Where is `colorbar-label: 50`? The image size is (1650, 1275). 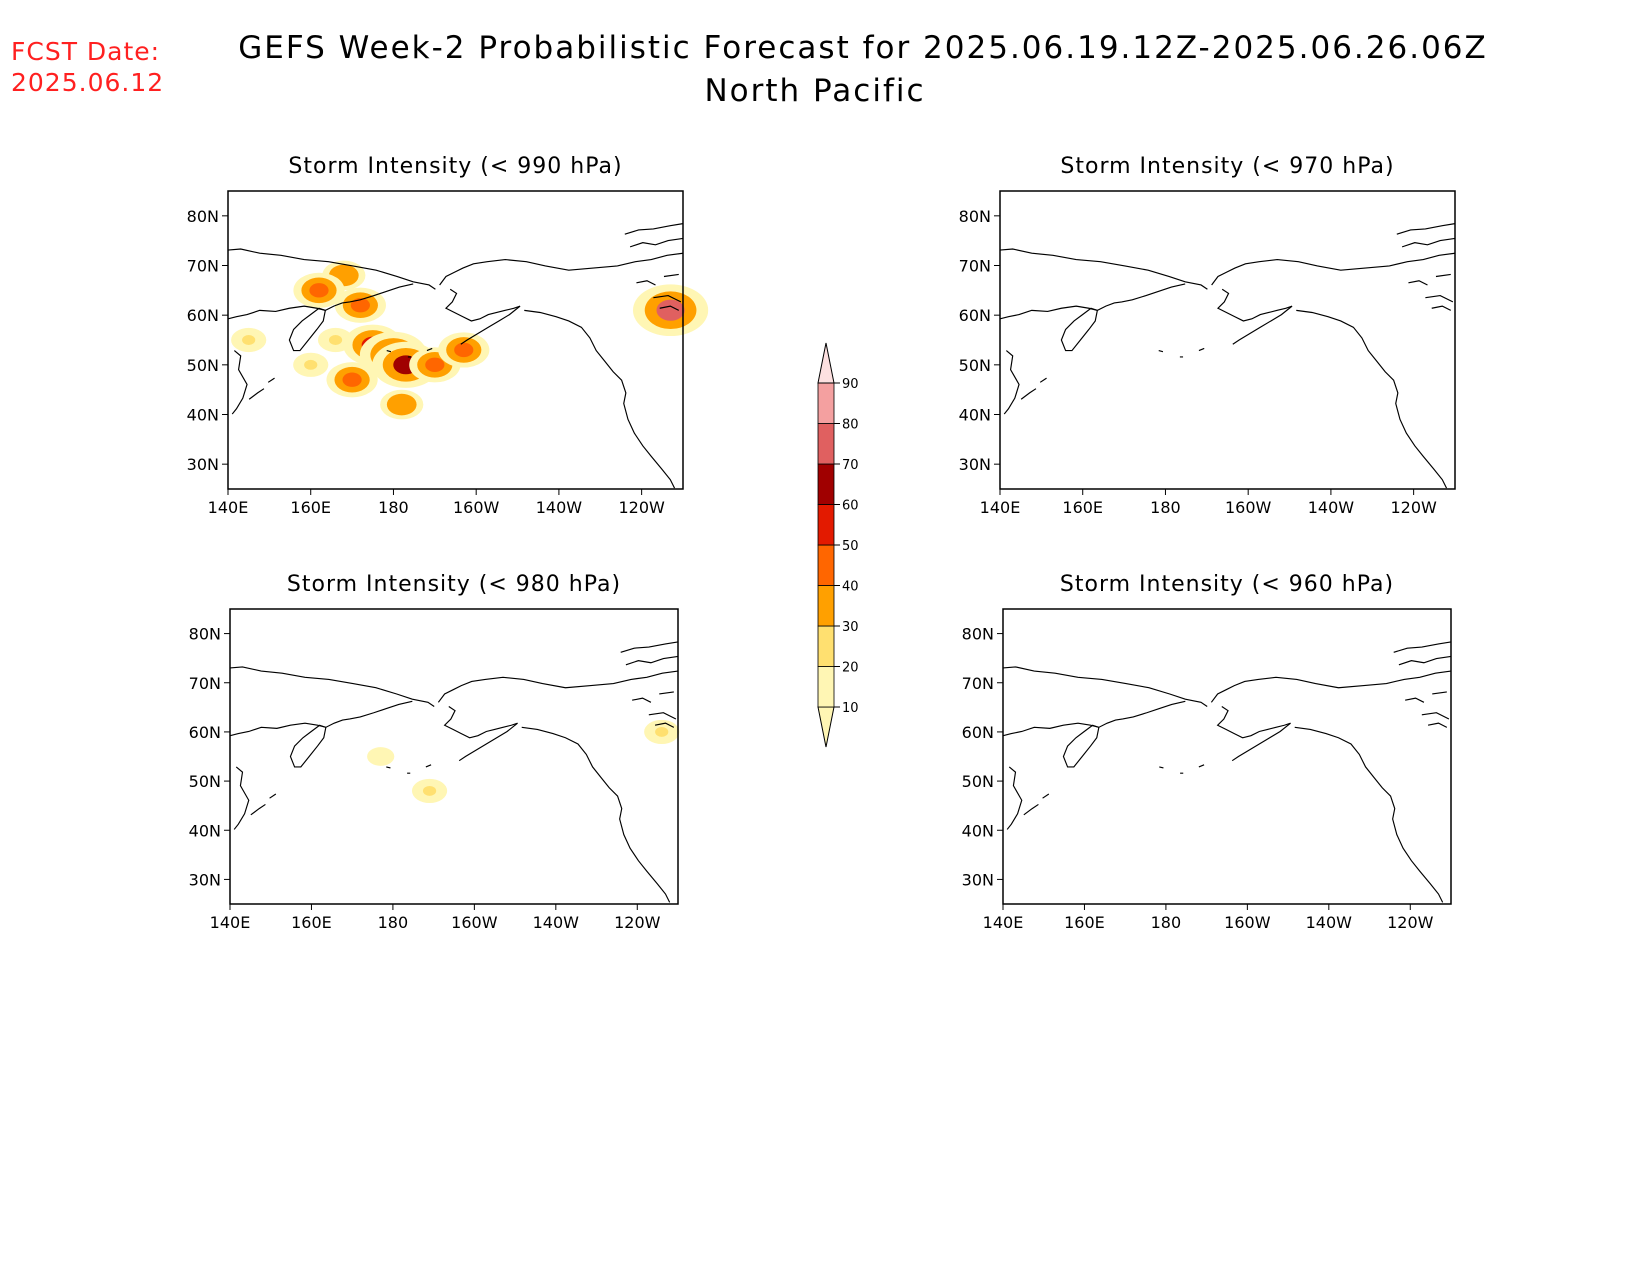
colorbar-label: 50 is located at coordinates (850, 546).